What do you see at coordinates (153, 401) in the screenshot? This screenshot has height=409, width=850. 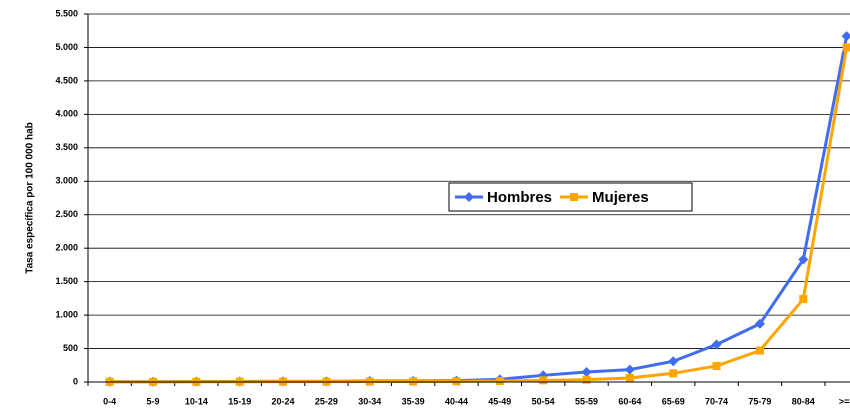 I see `x-tick-label: 5-9` at bounding box center [153, 401].